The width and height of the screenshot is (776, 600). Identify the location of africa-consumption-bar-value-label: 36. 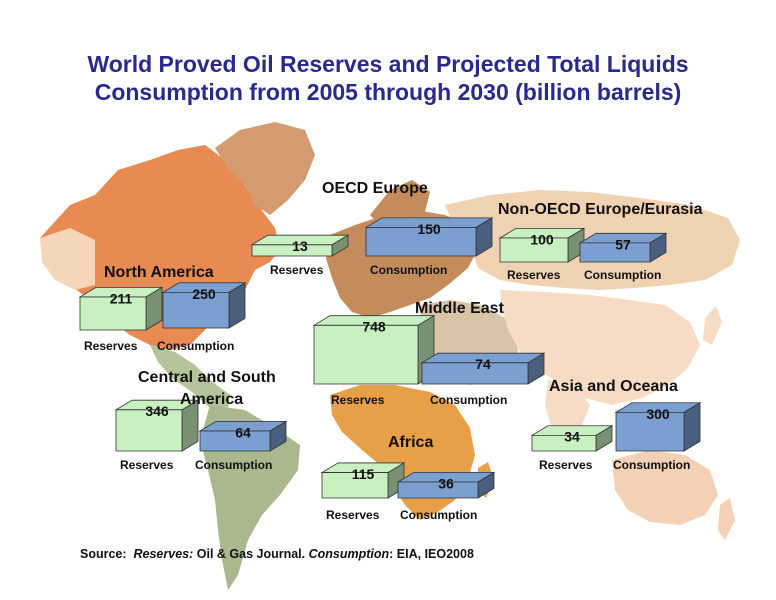
(446, 483).